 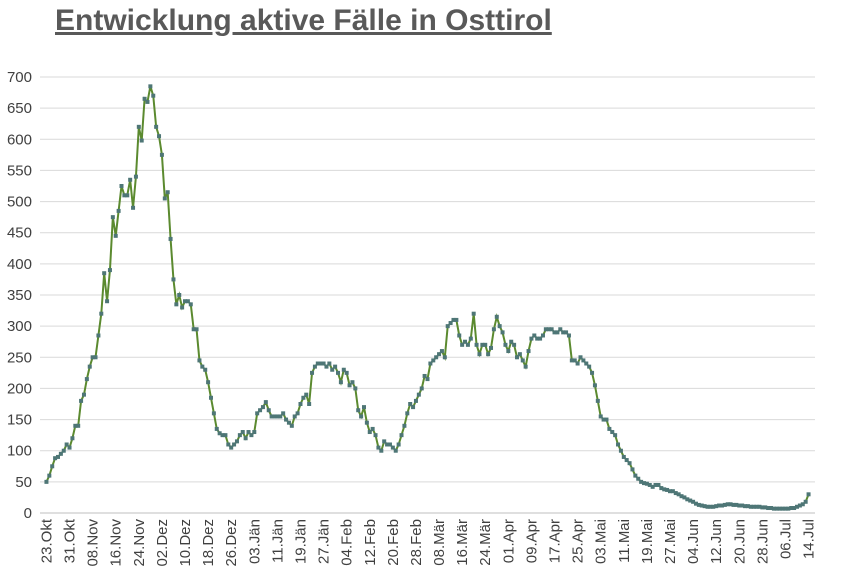 What do you see at coordinates (416, 542) in the screenshot?
I see `x-tick-label: 28.Feb` at bounding box center [416, 542].